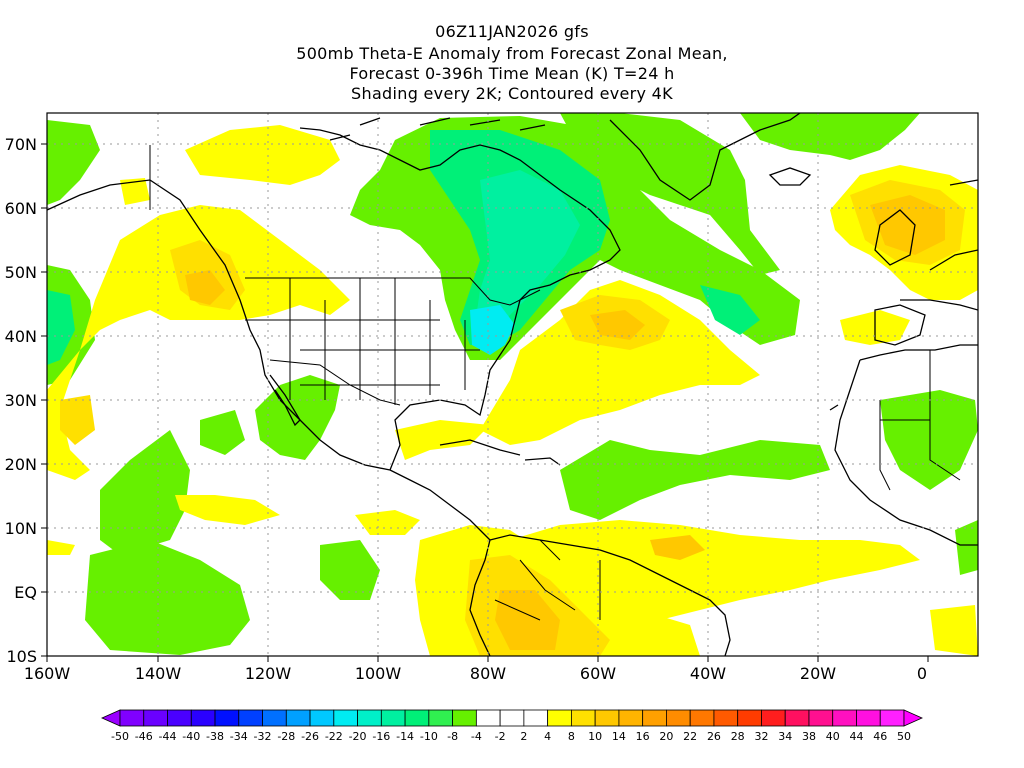  What do you see at coordinates (77, 420) in the screenshot?
I see `gold-area-pacific` at bounding box center [77, 420].